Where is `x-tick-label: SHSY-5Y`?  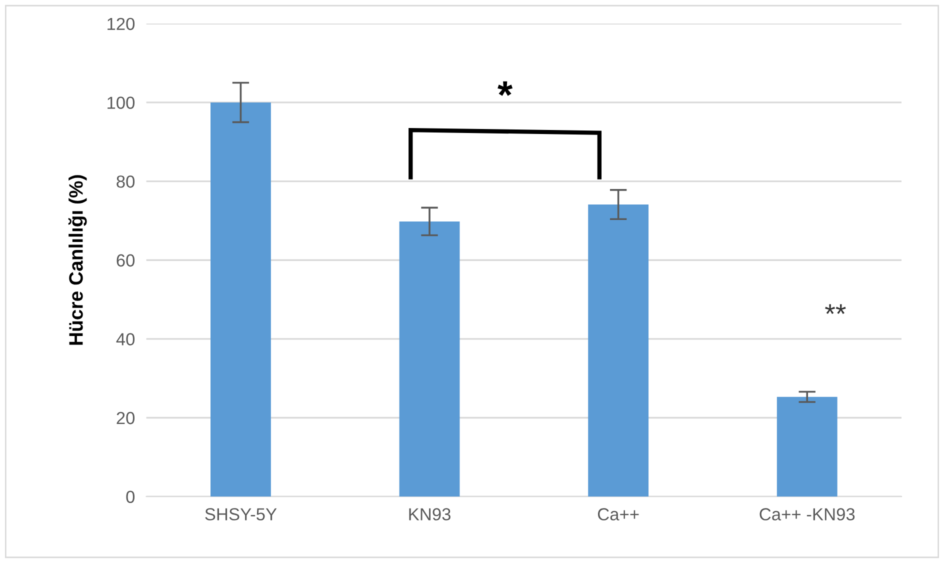 x-tick-label: SHSY-5Y is located at coordinates (241, 514).